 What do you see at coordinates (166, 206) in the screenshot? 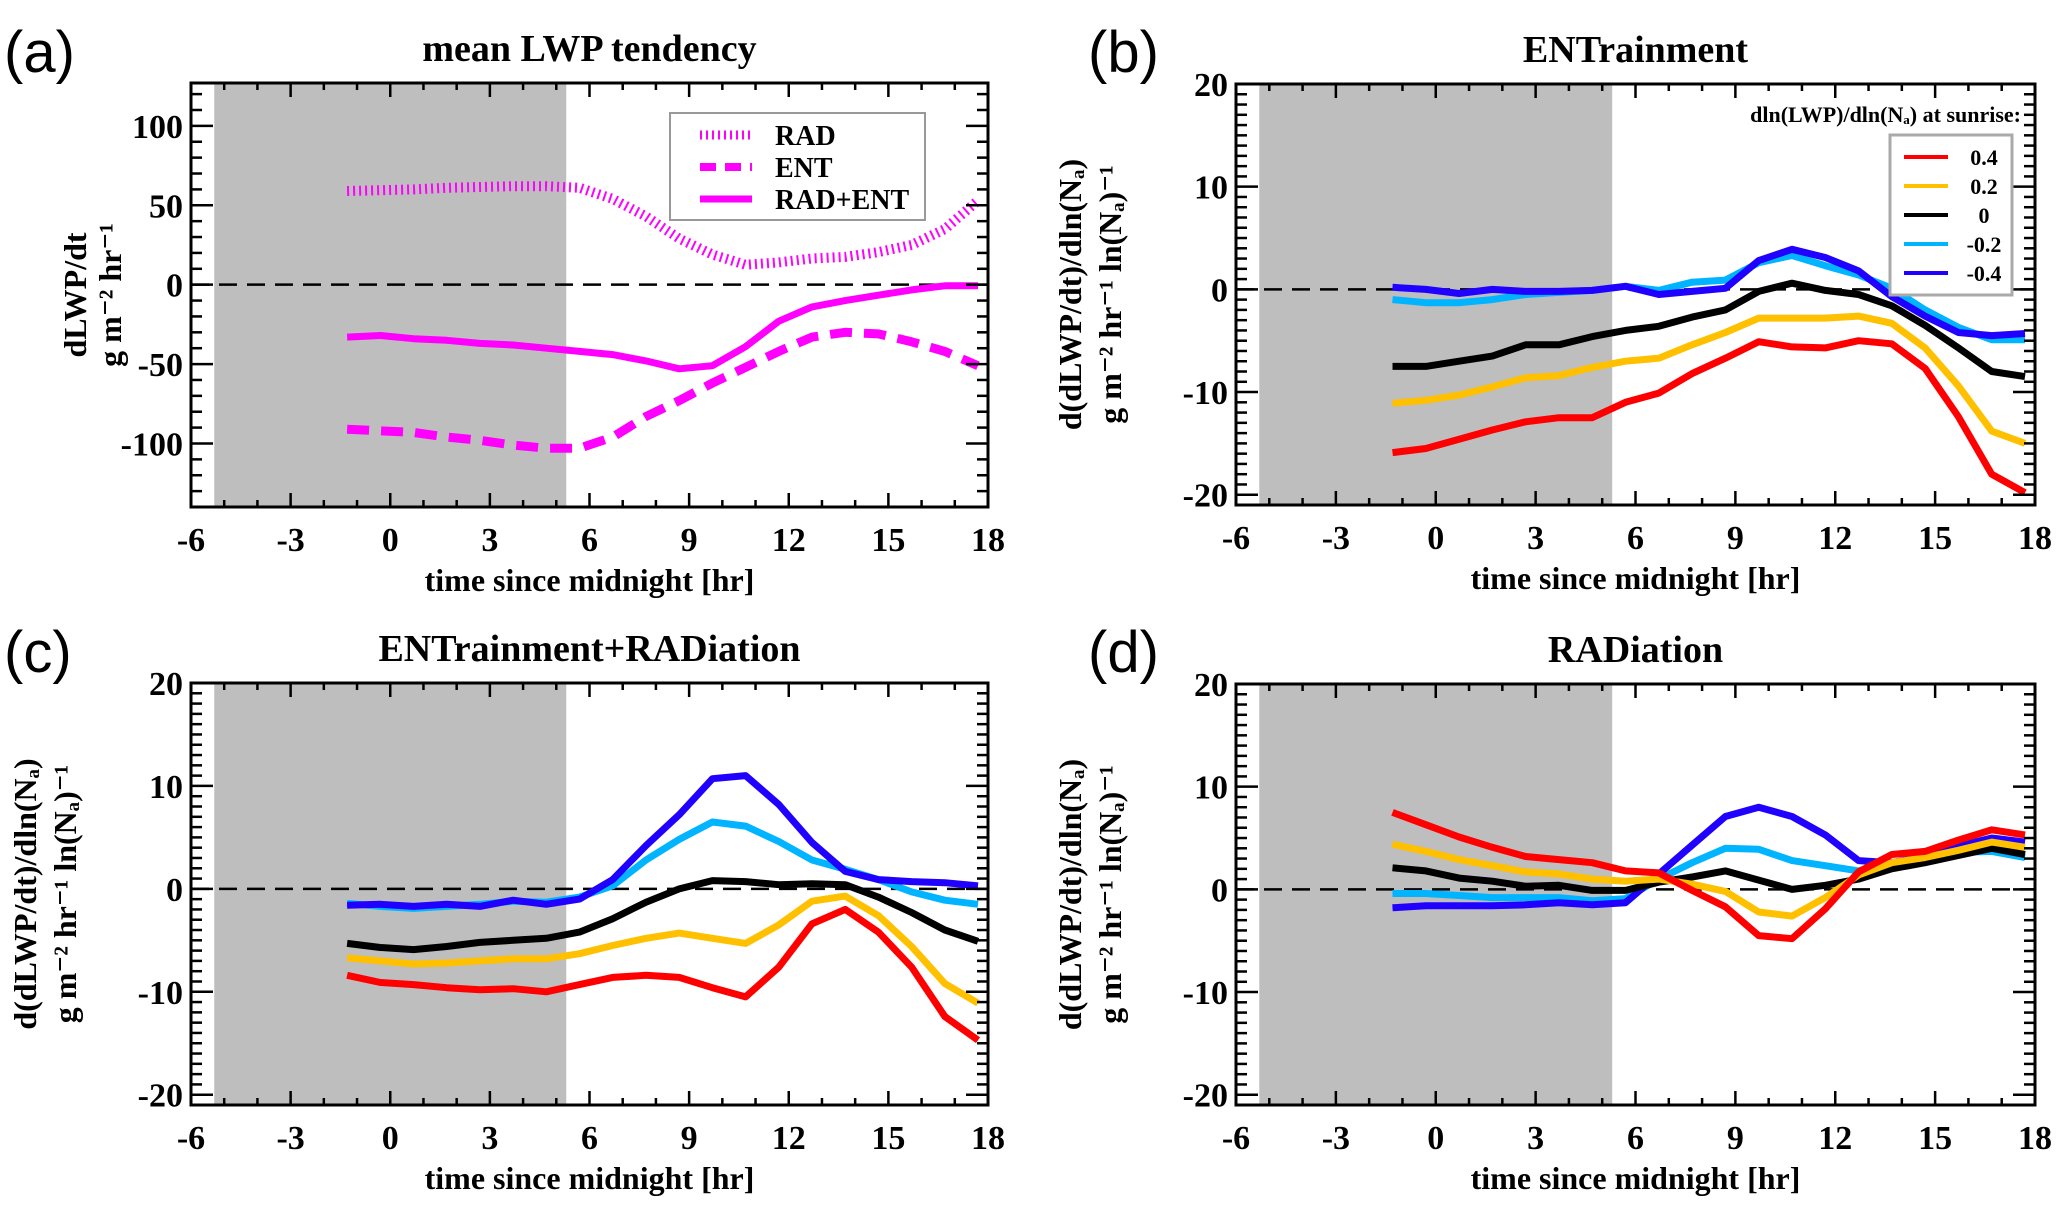
I see `y-tick-label: 50` at bounding box center [166, 206].